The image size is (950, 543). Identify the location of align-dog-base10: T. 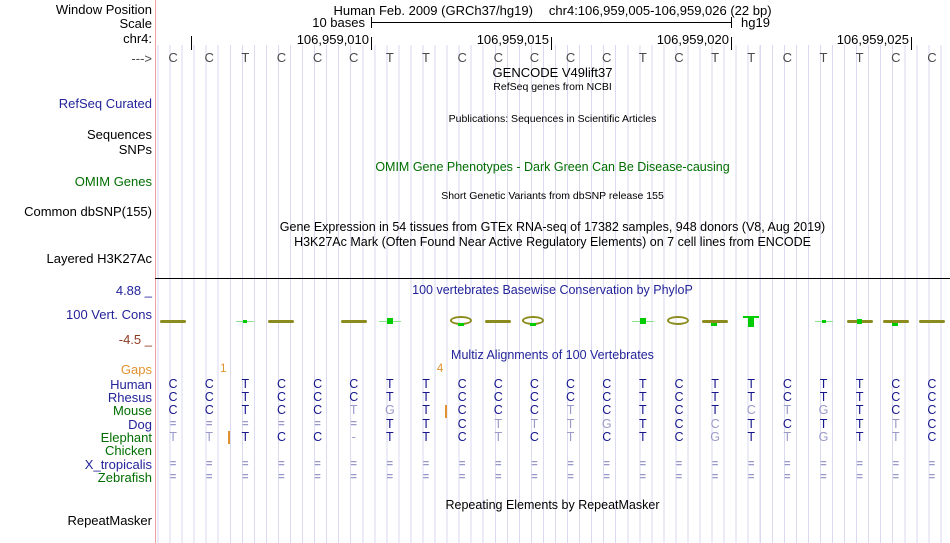
(498, 423).